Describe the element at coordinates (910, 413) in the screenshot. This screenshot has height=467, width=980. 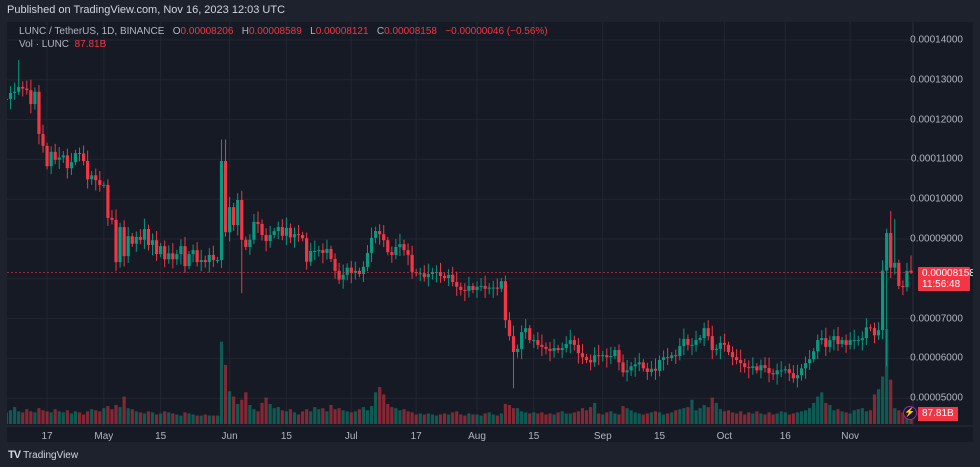
I see `lightning-icon: ⚡` at that location.